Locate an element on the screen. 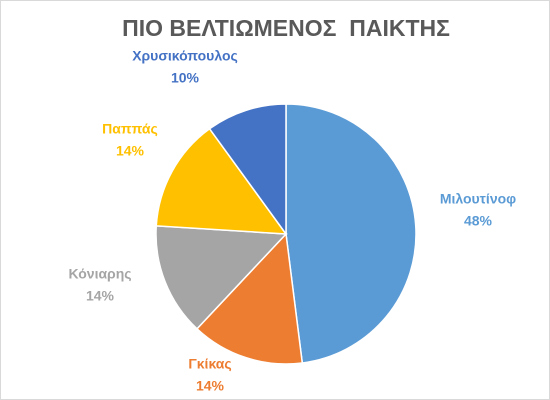  slice-label: Κόνιαρης is located at coordinates (99, 274).